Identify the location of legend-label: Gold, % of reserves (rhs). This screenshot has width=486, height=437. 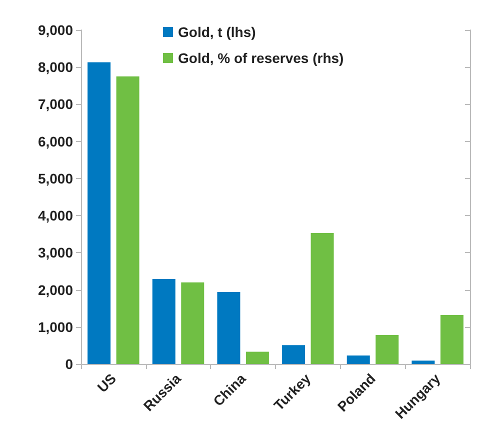
(261, 58).